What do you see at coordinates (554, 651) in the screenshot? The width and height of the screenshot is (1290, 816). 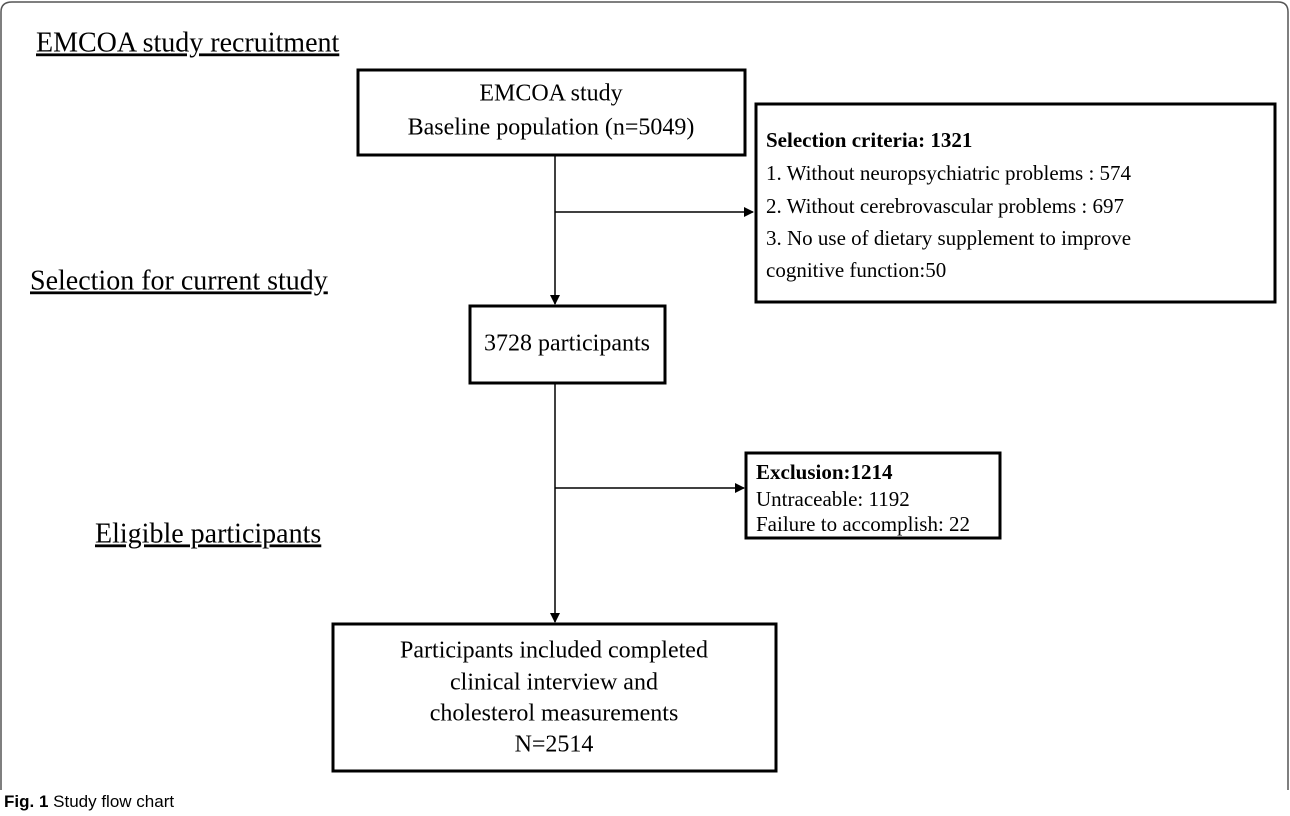 I see `node-text: Participants included completed` at bounding box center [554, 651].